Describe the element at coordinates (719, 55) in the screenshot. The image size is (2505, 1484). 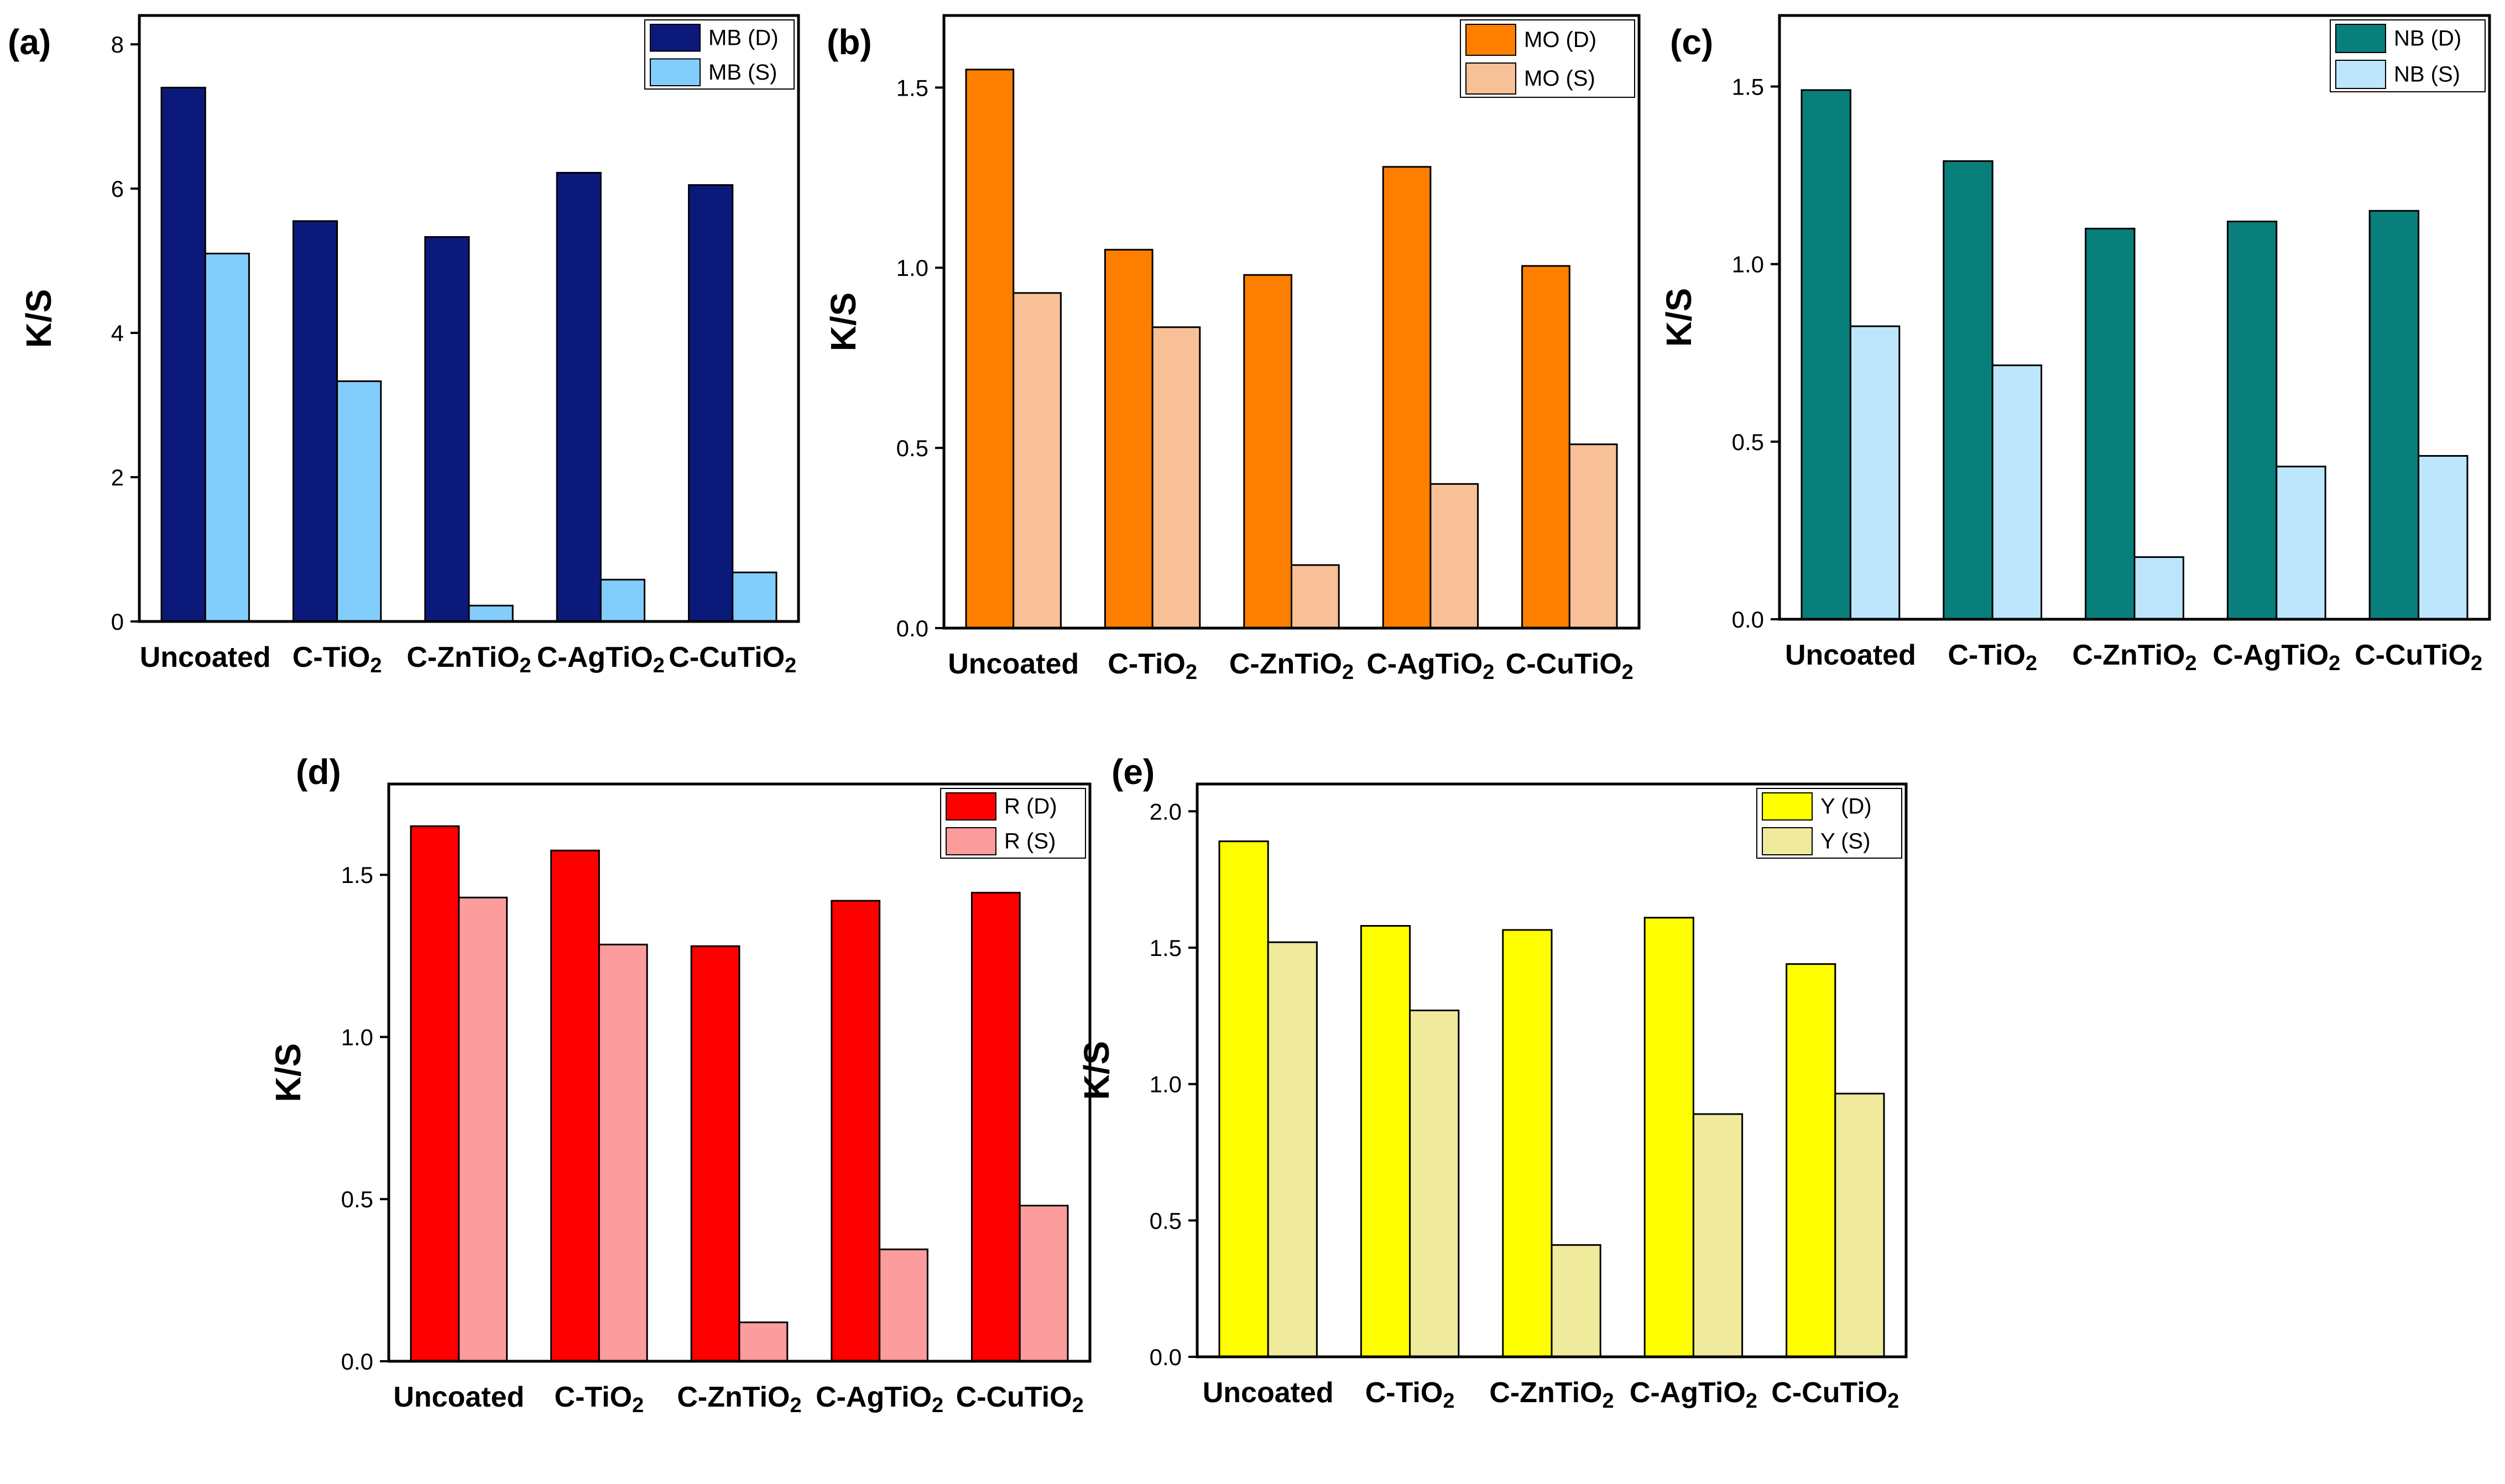
I see `legend: MB (D) MB (S)` at that location.